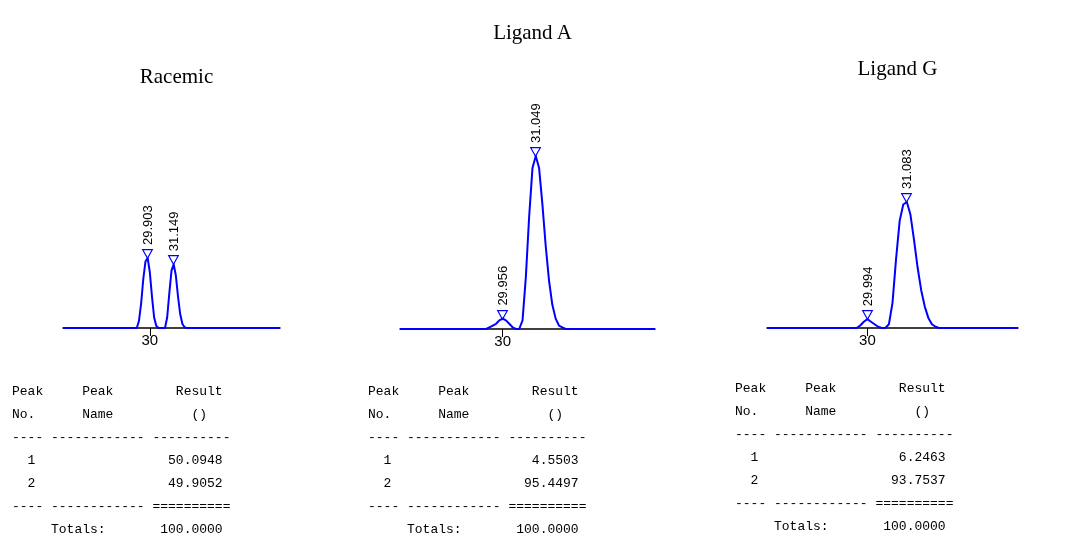  Describe the element at coordinates (536, 123) in the screenshot. I see `text: 31.049` at that location.